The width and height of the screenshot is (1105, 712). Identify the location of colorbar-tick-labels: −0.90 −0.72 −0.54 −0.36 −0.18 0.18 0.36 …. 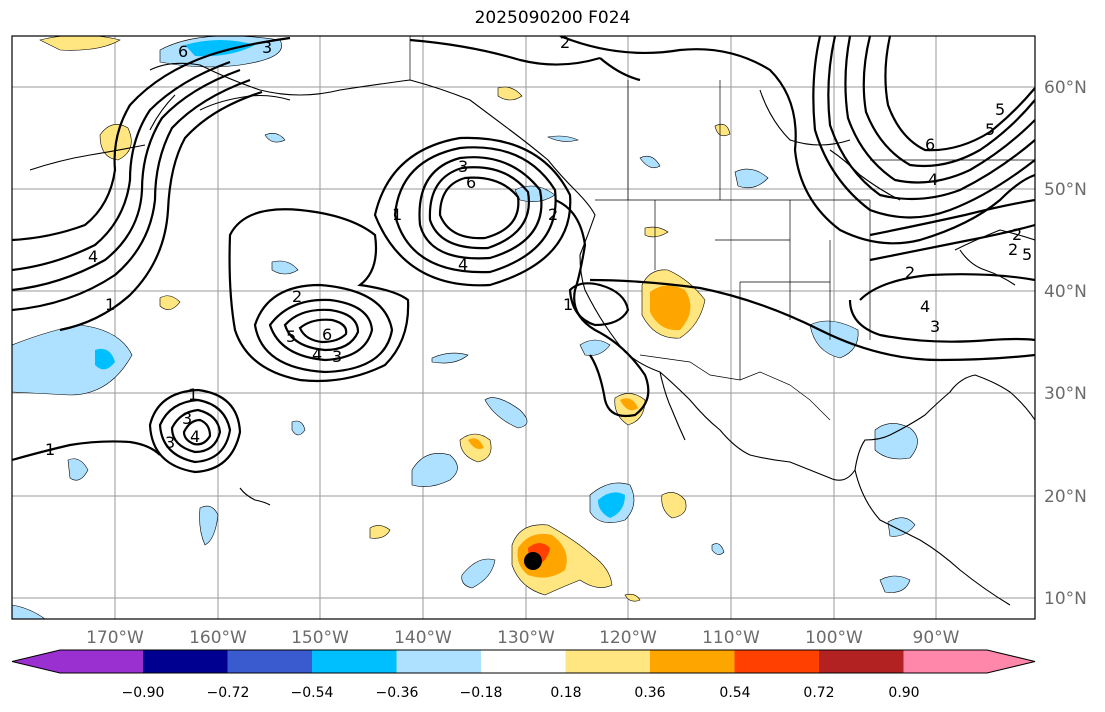
(521, 693).